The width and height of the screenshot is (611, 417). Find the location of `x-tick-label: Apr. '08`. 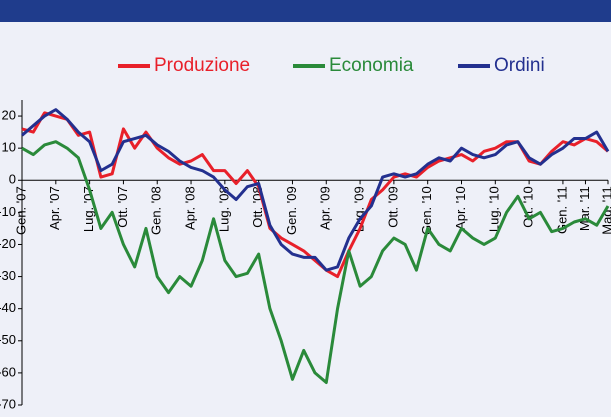

x-tick-label: Apr. '08 is located at coordinates (189, 208).